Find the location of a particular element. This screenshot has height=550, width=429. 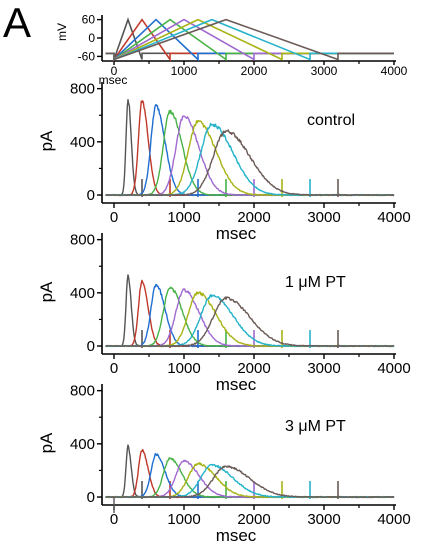

protocol-ylabel: mV is located at coordinates (62, 32).